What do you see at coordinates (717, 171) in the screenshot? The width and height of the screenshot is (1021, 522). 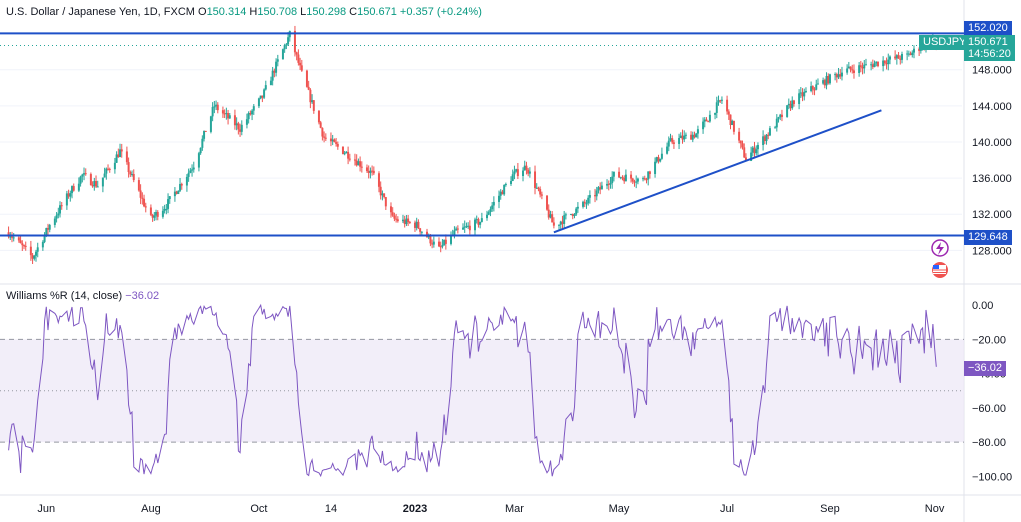 I see `trend-line` at bounding box center [717, 171].